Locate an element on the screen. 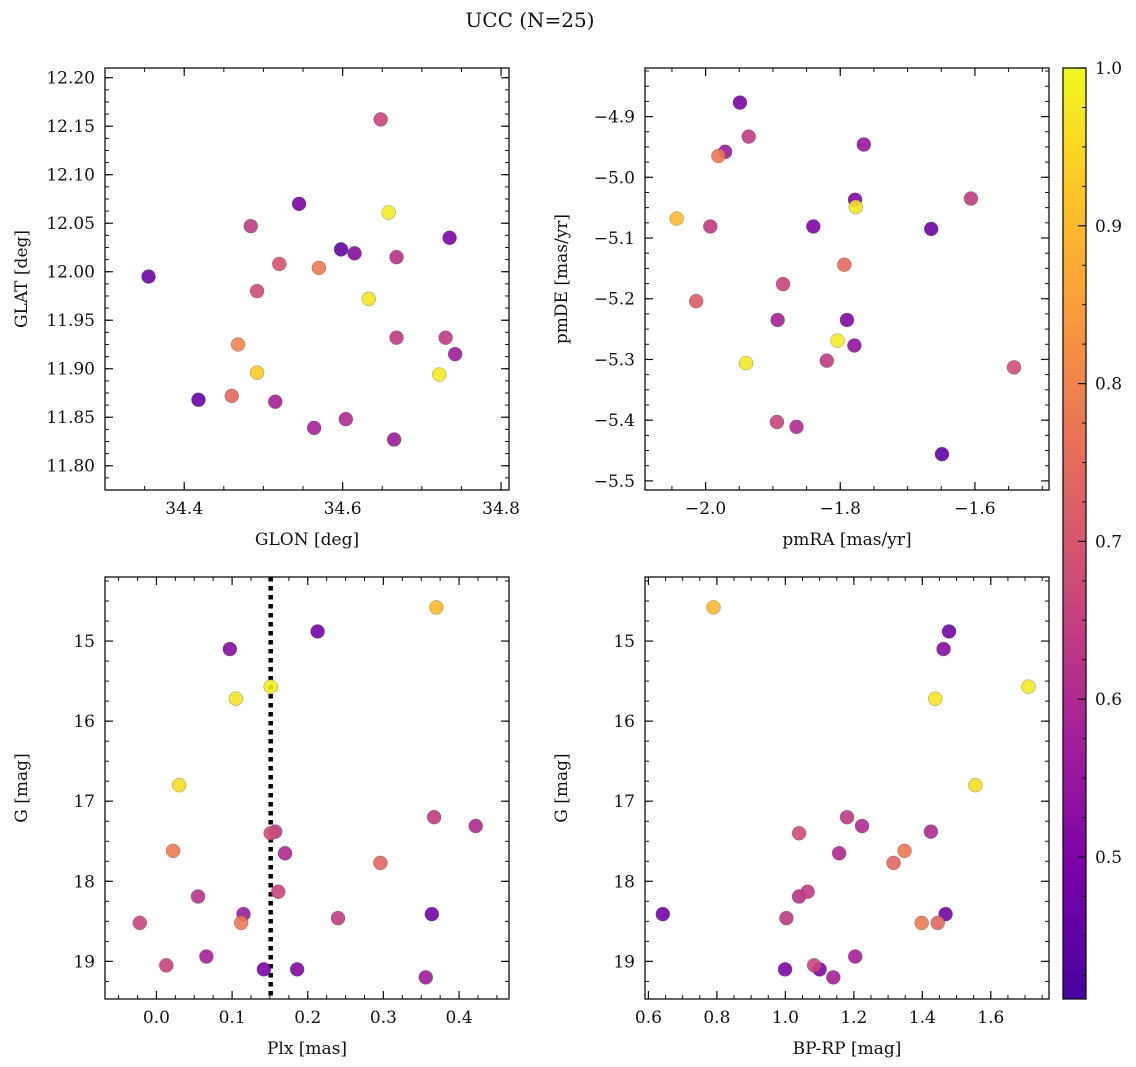 This screenshot has width=1136, height=1067. y-tick-label: 11.95 is located at coordinates (70, 321).